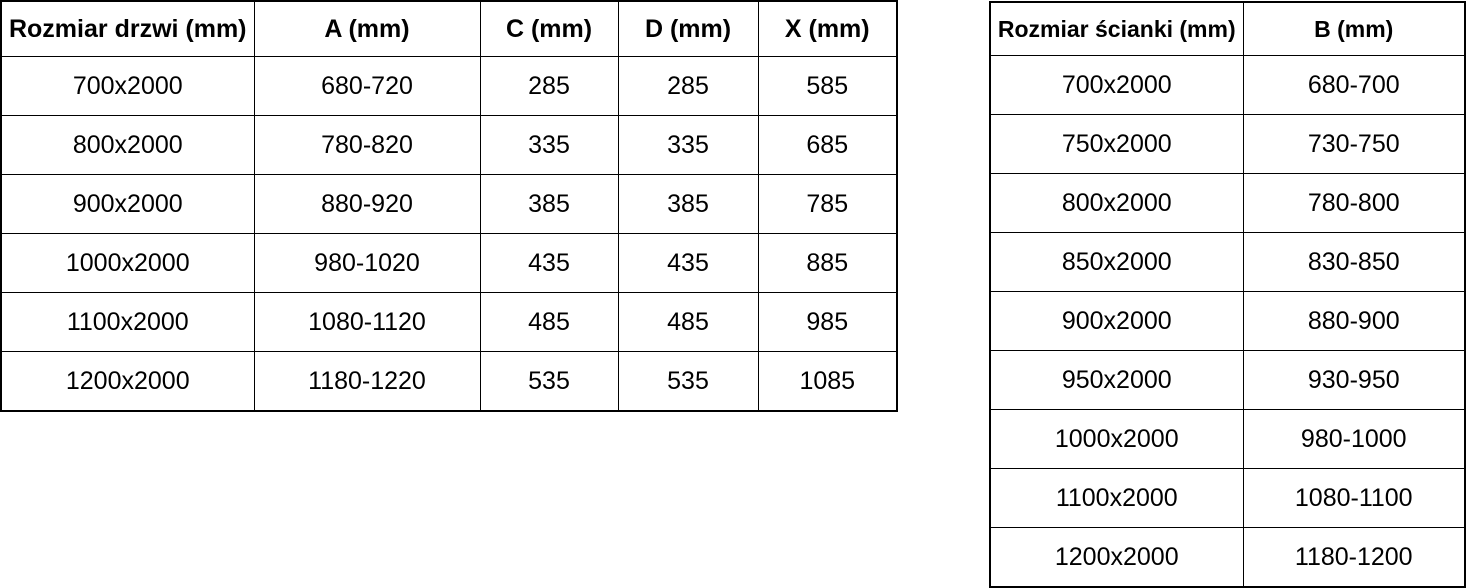 The width and height of the screenshot is (1471, 588). I want to click on table-cell: 1085, so click(827, 381).